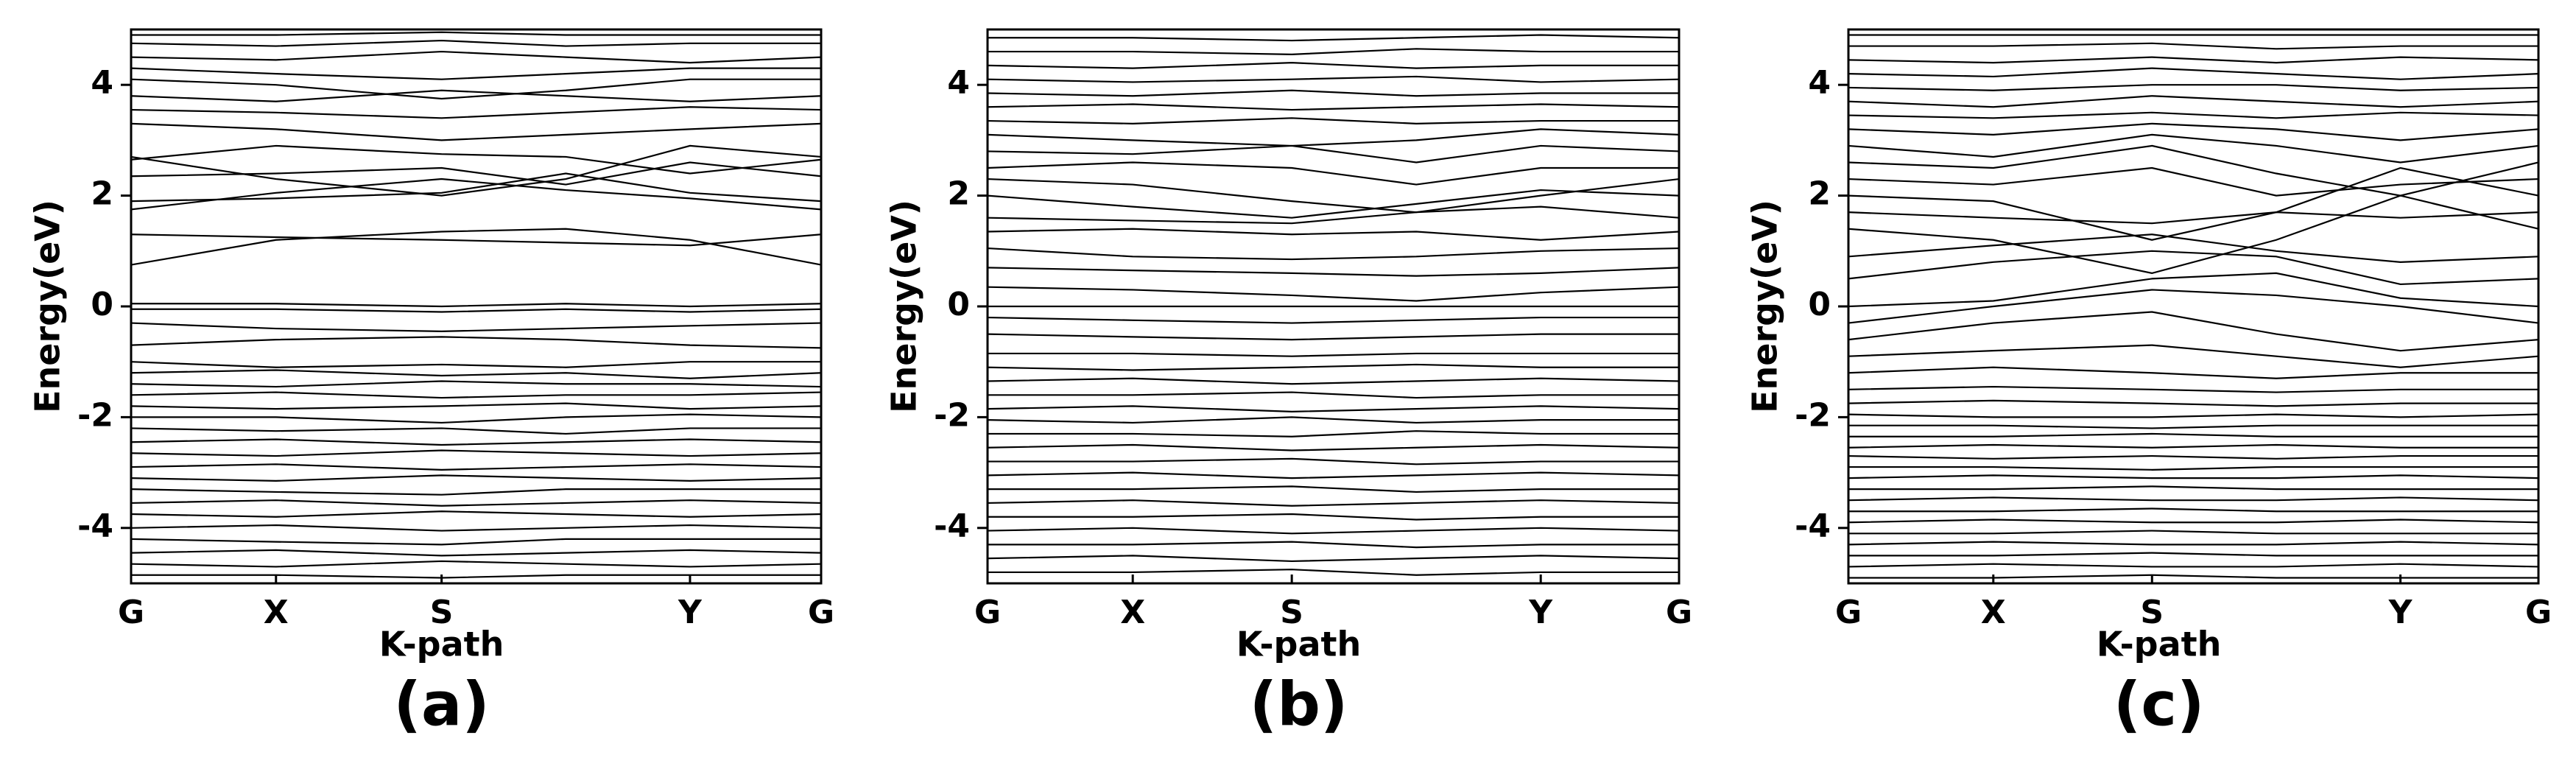  What do you see at coordinates (2159, 704) in the screenshot?
I see `panel-caption: (c)` at bounding box center [2159, 704].